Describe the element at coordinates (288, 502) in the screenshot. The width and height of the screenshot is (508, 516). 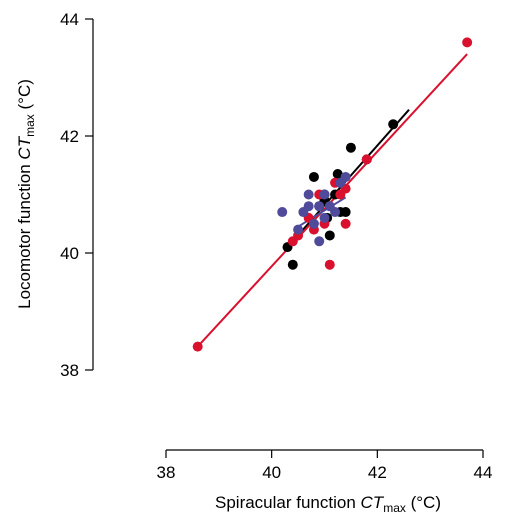
I see `x-axis-label-main: Spiracular function` at that location.